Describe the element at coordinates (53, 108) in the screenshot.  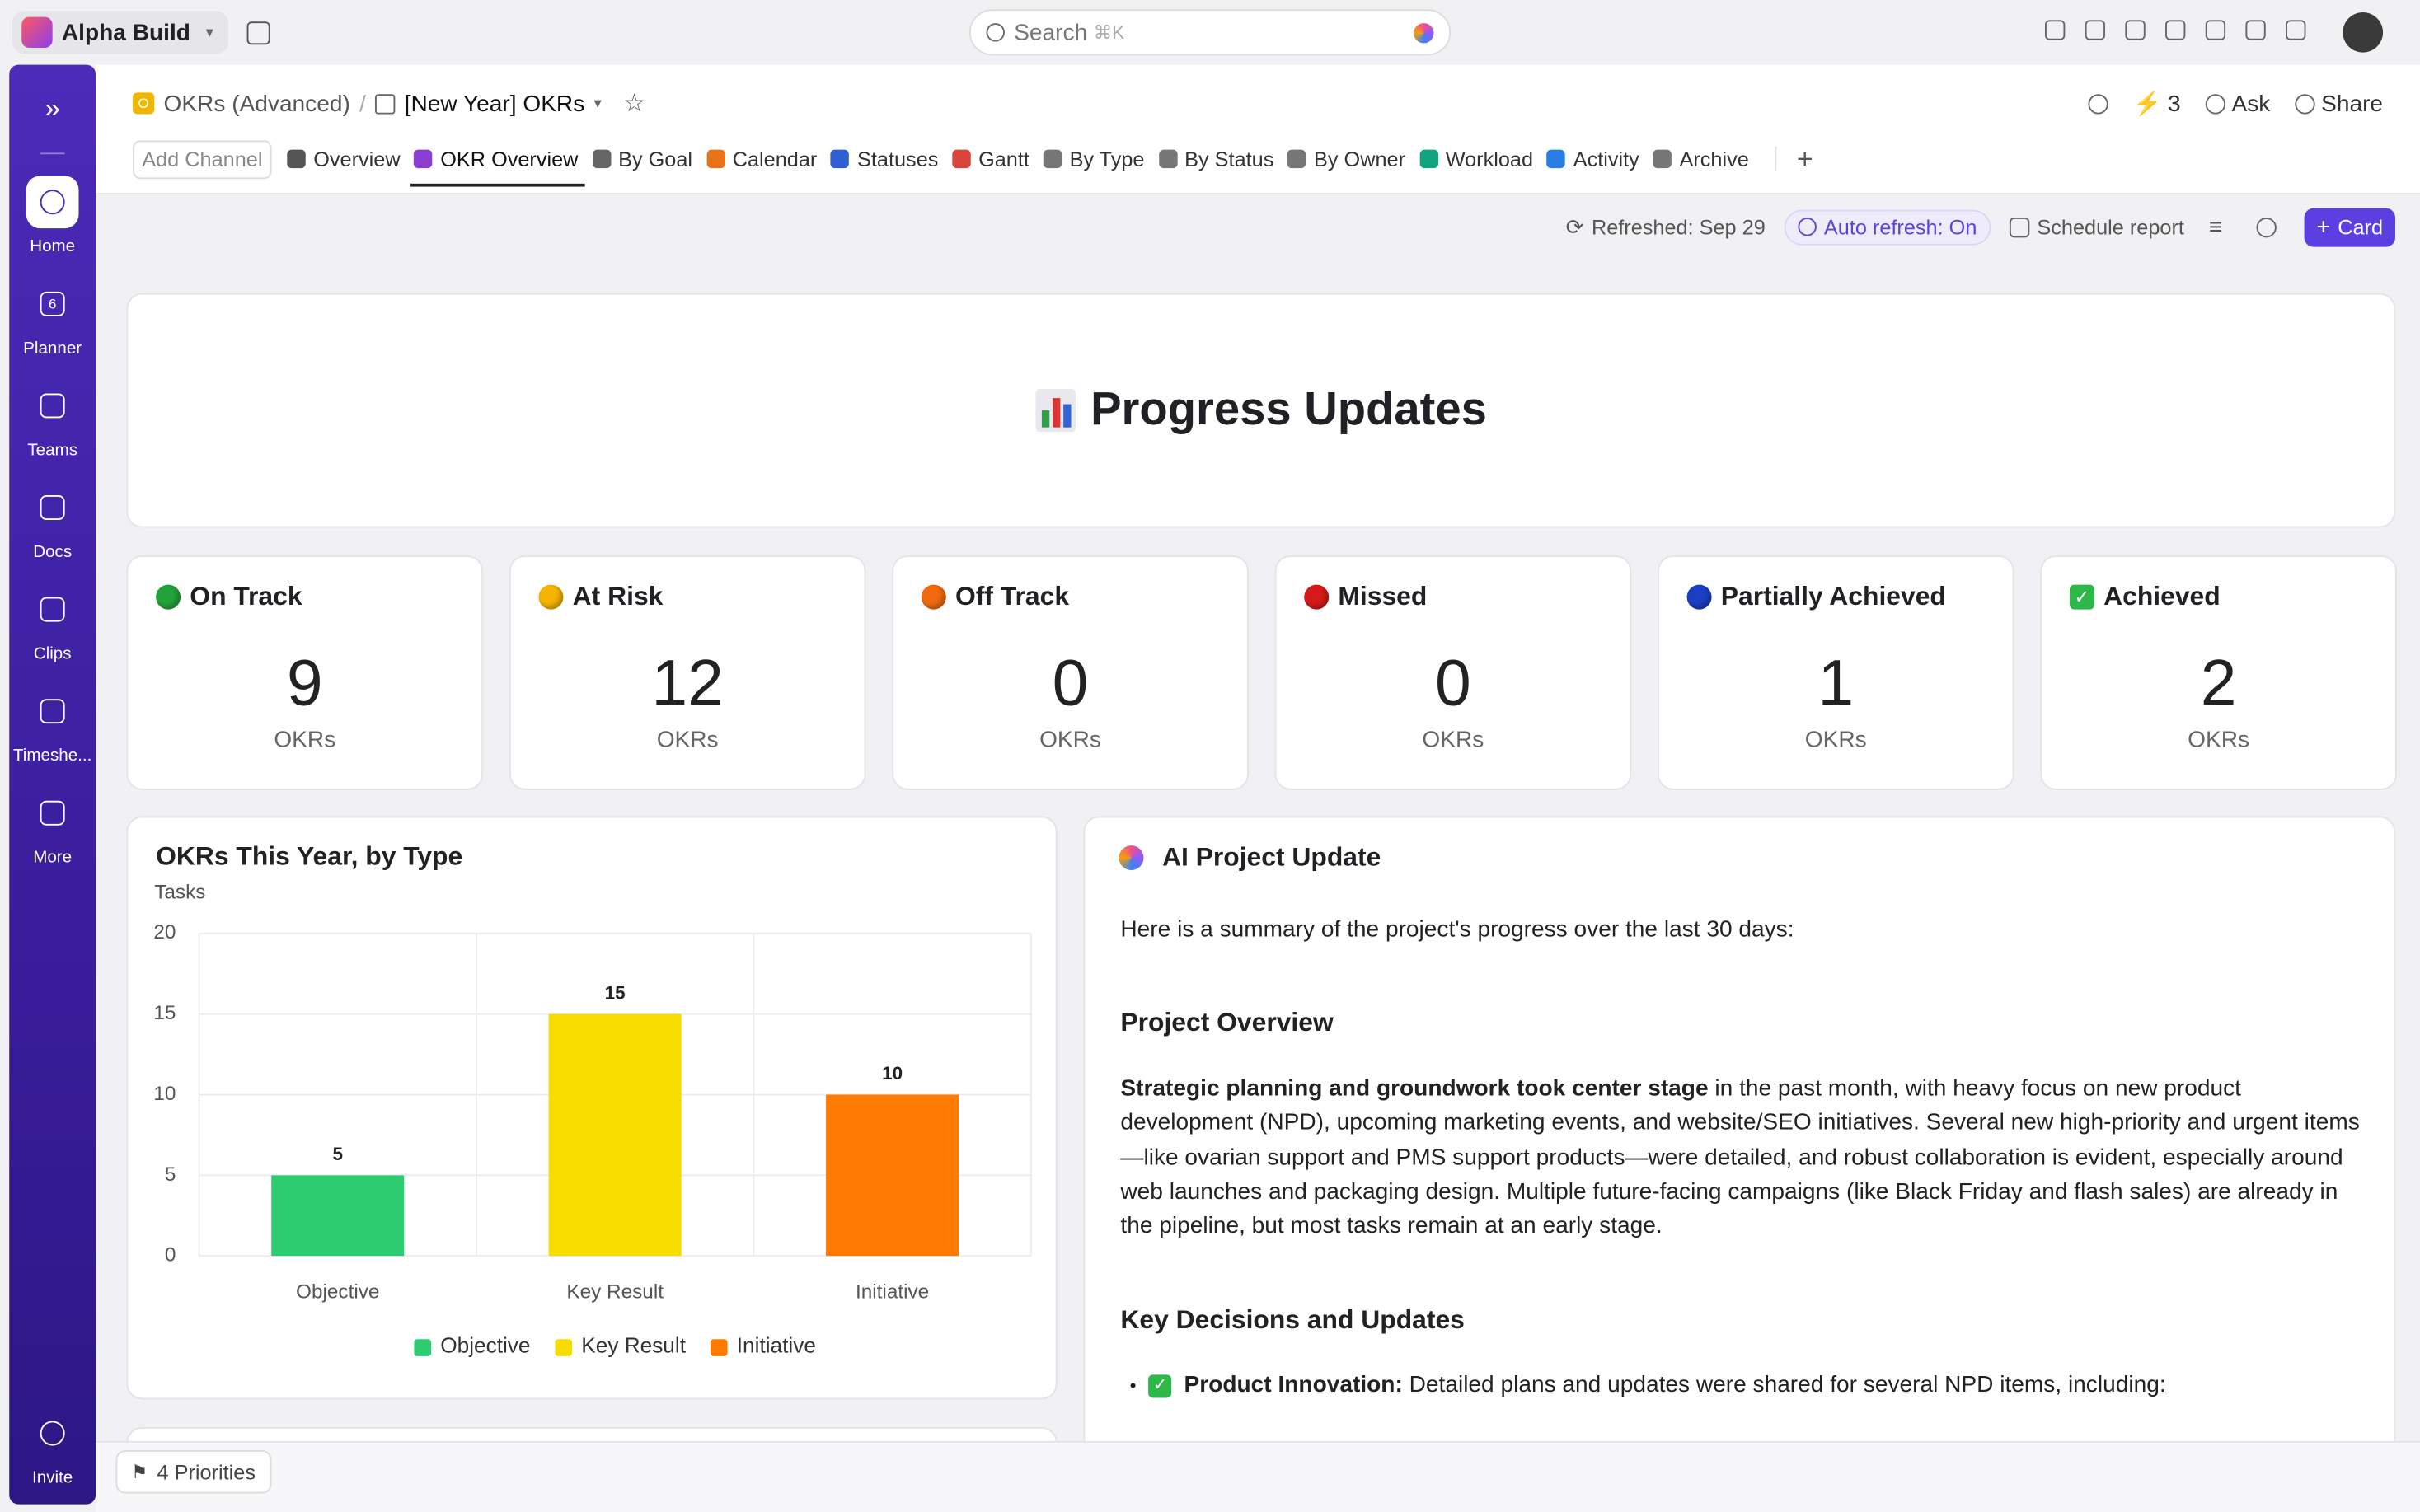
I see `expand-icon: »` at that location.